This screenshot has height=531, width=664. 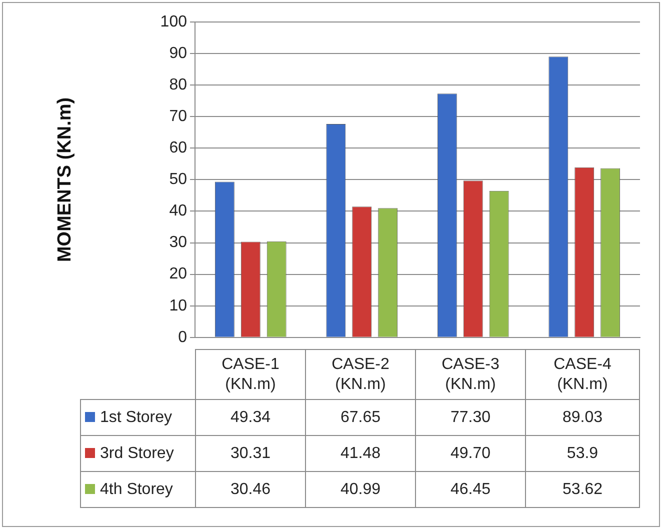 I want to click on y-tick-label: 0, so click(x=183, y=337).